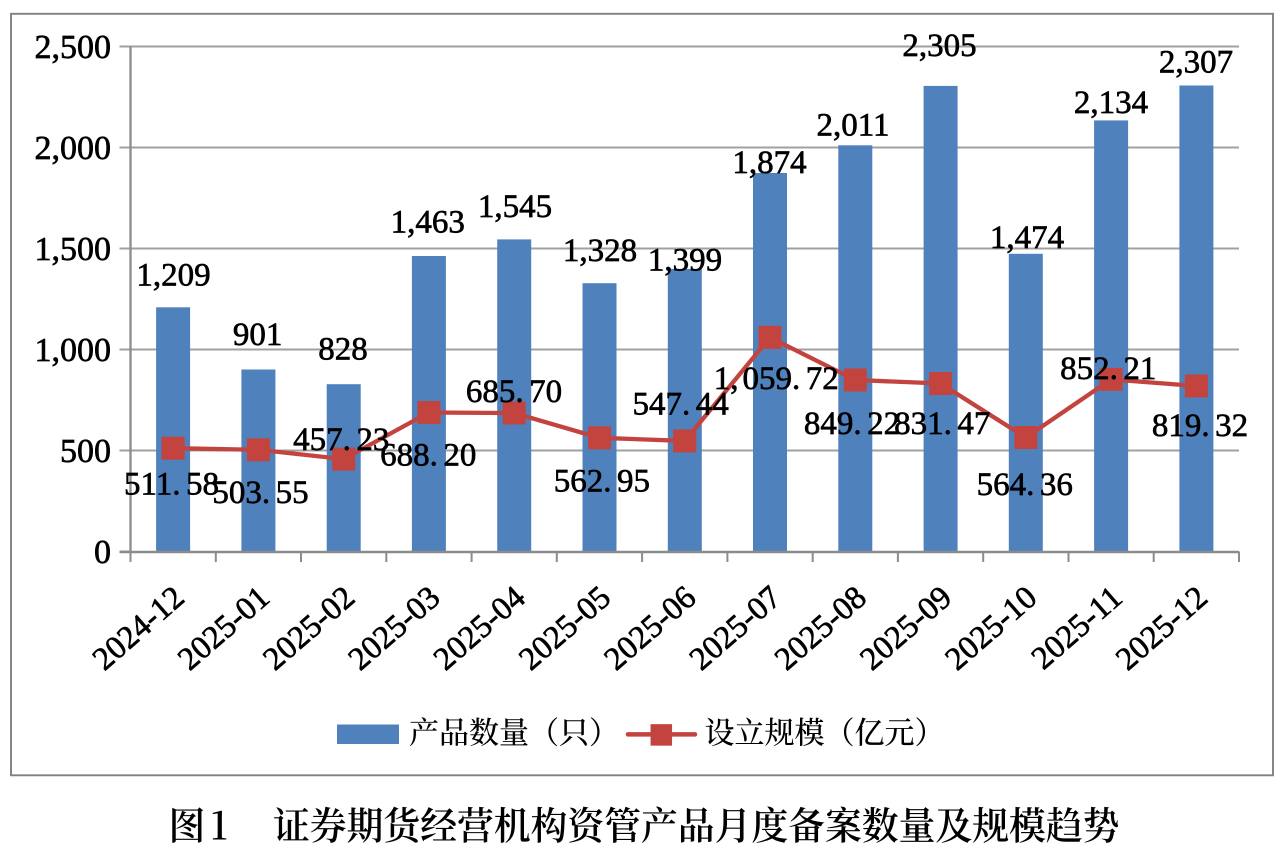 This screenshot has height=855, width=1280. I want to click on svg-text:819.32: 819. 32, so click(1200, 426).